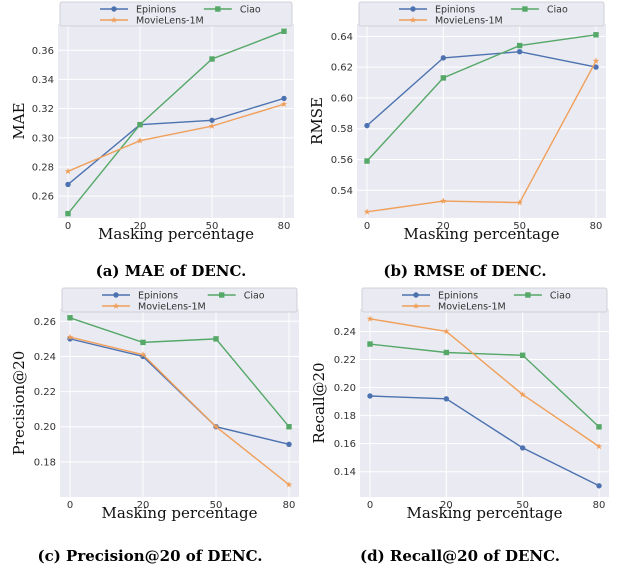 This screenshot has height=573, width=623. Describe the element at coordinates (342, 37) in the screenshot. I see `y-tick-label: 0.64` at that location.